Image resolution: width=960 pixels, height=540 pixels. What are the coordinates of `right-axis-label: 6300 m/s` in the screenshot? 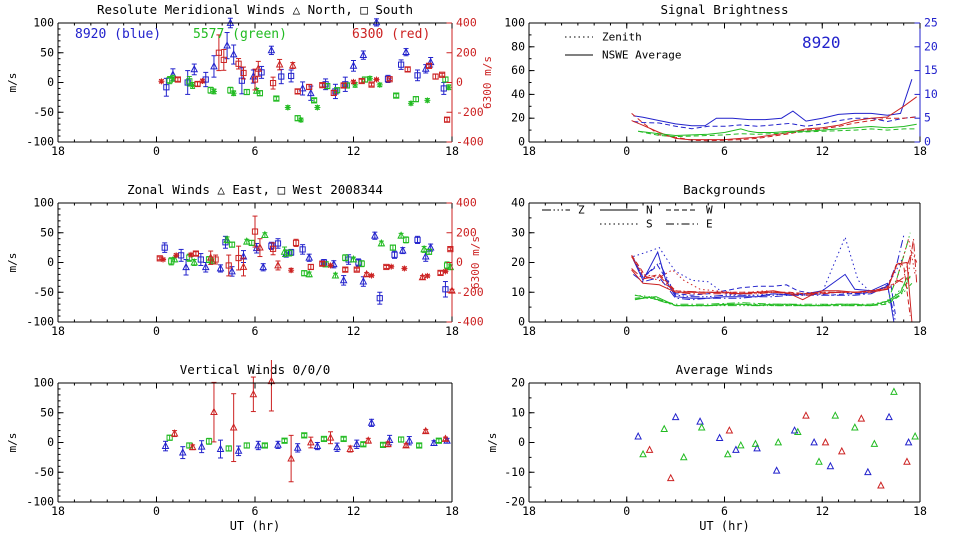 It's located at (487, 82).